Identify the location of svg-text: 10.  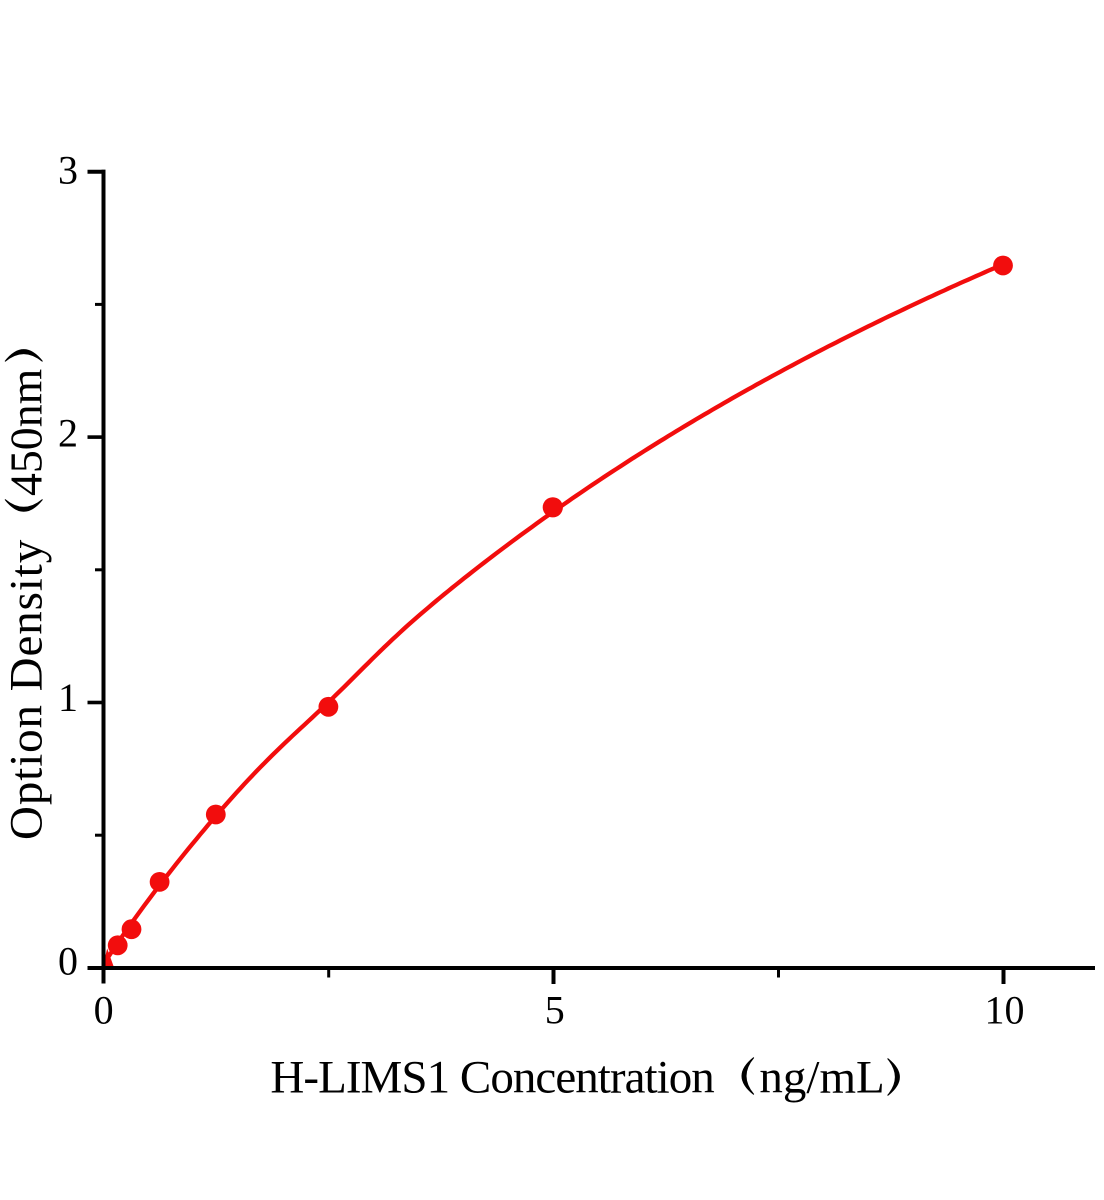
(1005, 1010).